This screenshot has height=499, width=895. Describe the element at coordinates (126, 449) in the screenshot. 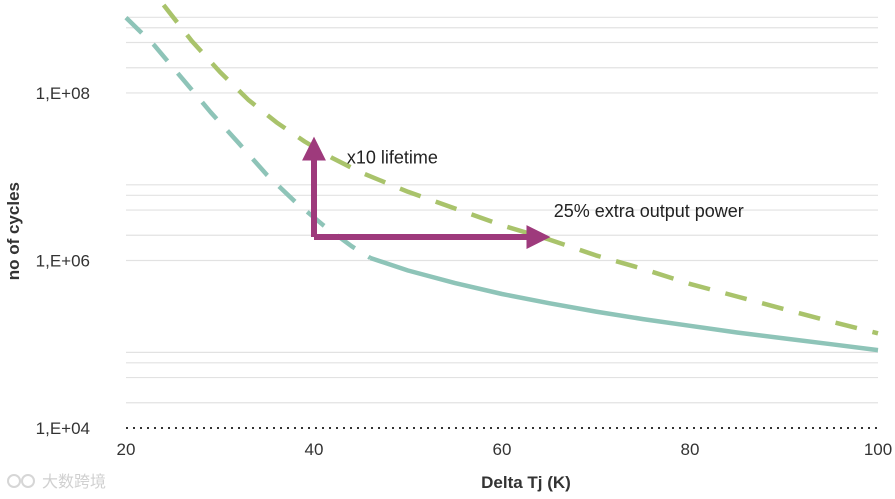

I see `x-tick-label: 20` at that location.